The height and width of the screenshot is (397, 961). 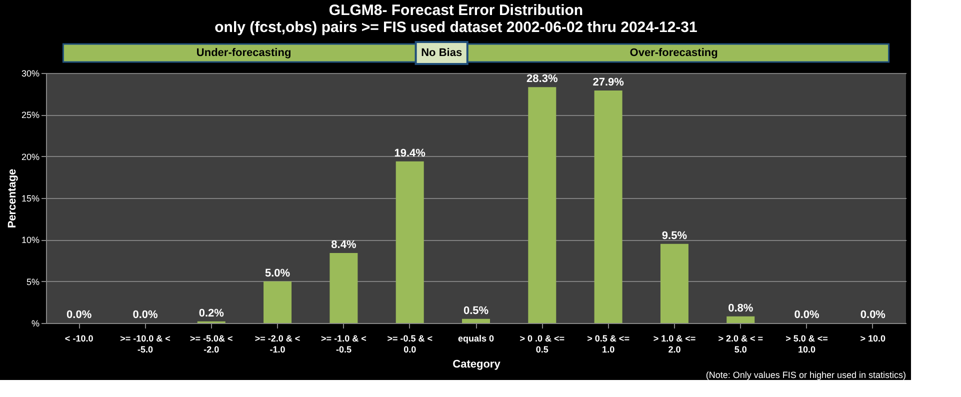 I want to click on x-tick-label: >= -2.0 & < -1.0, so click(x=277, y=344).